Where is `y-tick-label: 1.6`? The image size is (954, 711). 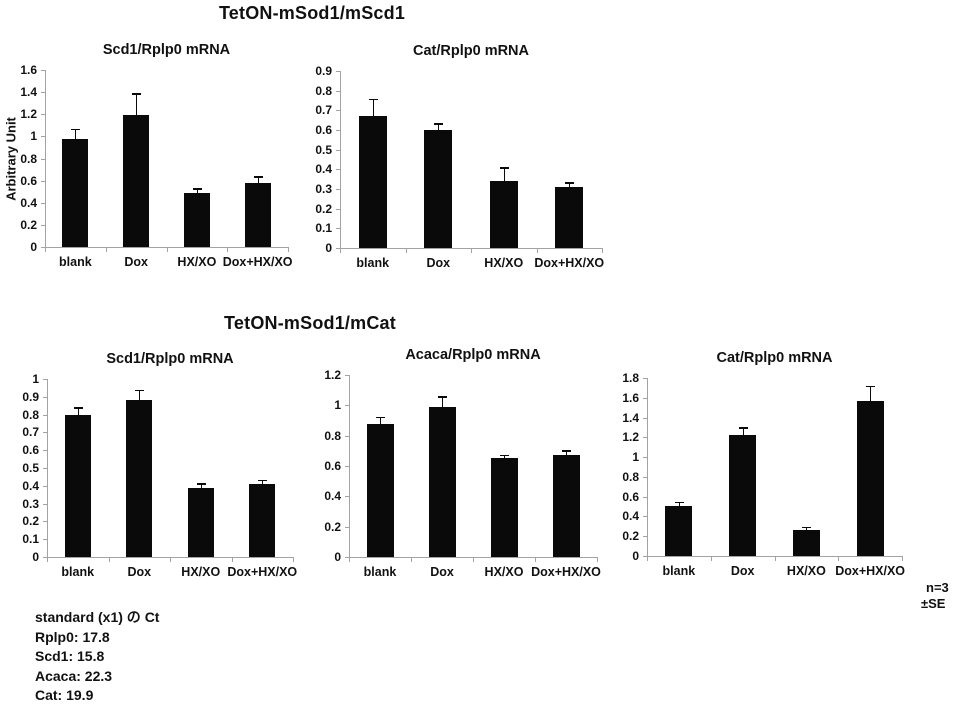
y-tick-label: 1.6 is located at coordinates (630, 397).